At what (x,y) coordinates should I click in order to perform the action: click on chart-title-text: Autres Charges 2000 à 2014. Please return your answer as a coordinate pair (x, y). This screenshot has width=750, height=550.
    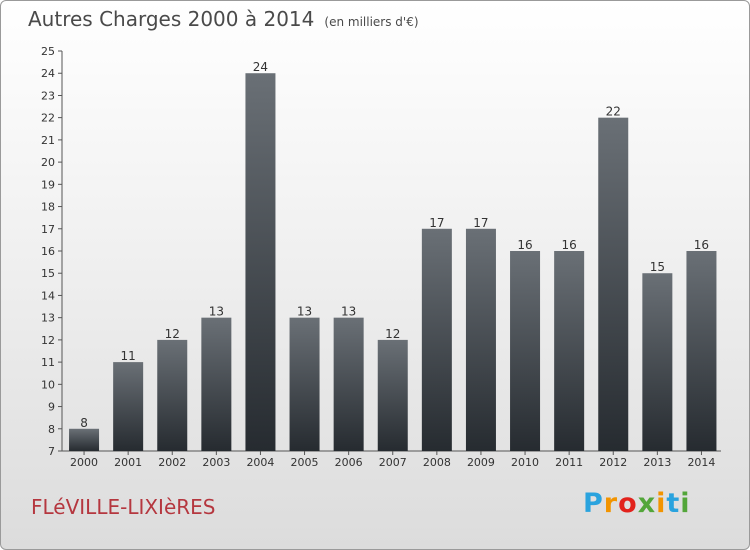
    Looking at the image, I should click on (171, 19).